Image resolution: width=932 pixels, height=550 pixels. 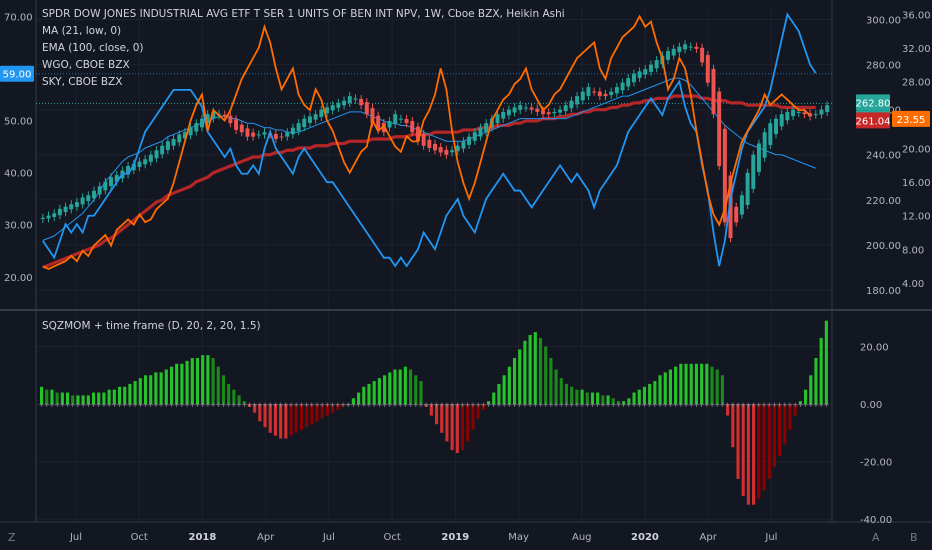 I want to click on last-price-badge-bg, so click(x=873, y=102).